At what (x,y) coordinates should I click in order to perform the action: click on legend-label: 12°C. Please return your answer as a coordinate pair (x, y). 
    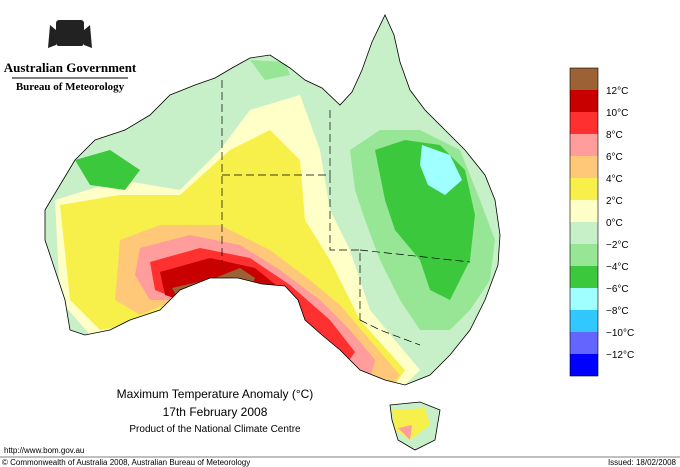
    Looking at the image, I should click on (617, 91).